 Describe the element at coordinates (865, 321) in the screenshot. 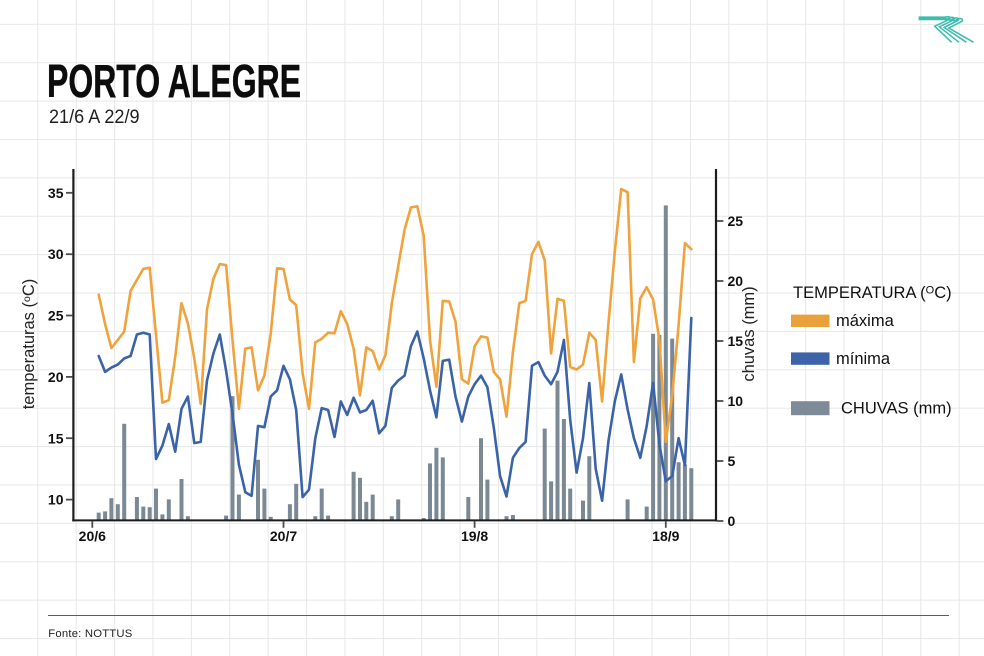

I see `svg-text: máxima` at that location.